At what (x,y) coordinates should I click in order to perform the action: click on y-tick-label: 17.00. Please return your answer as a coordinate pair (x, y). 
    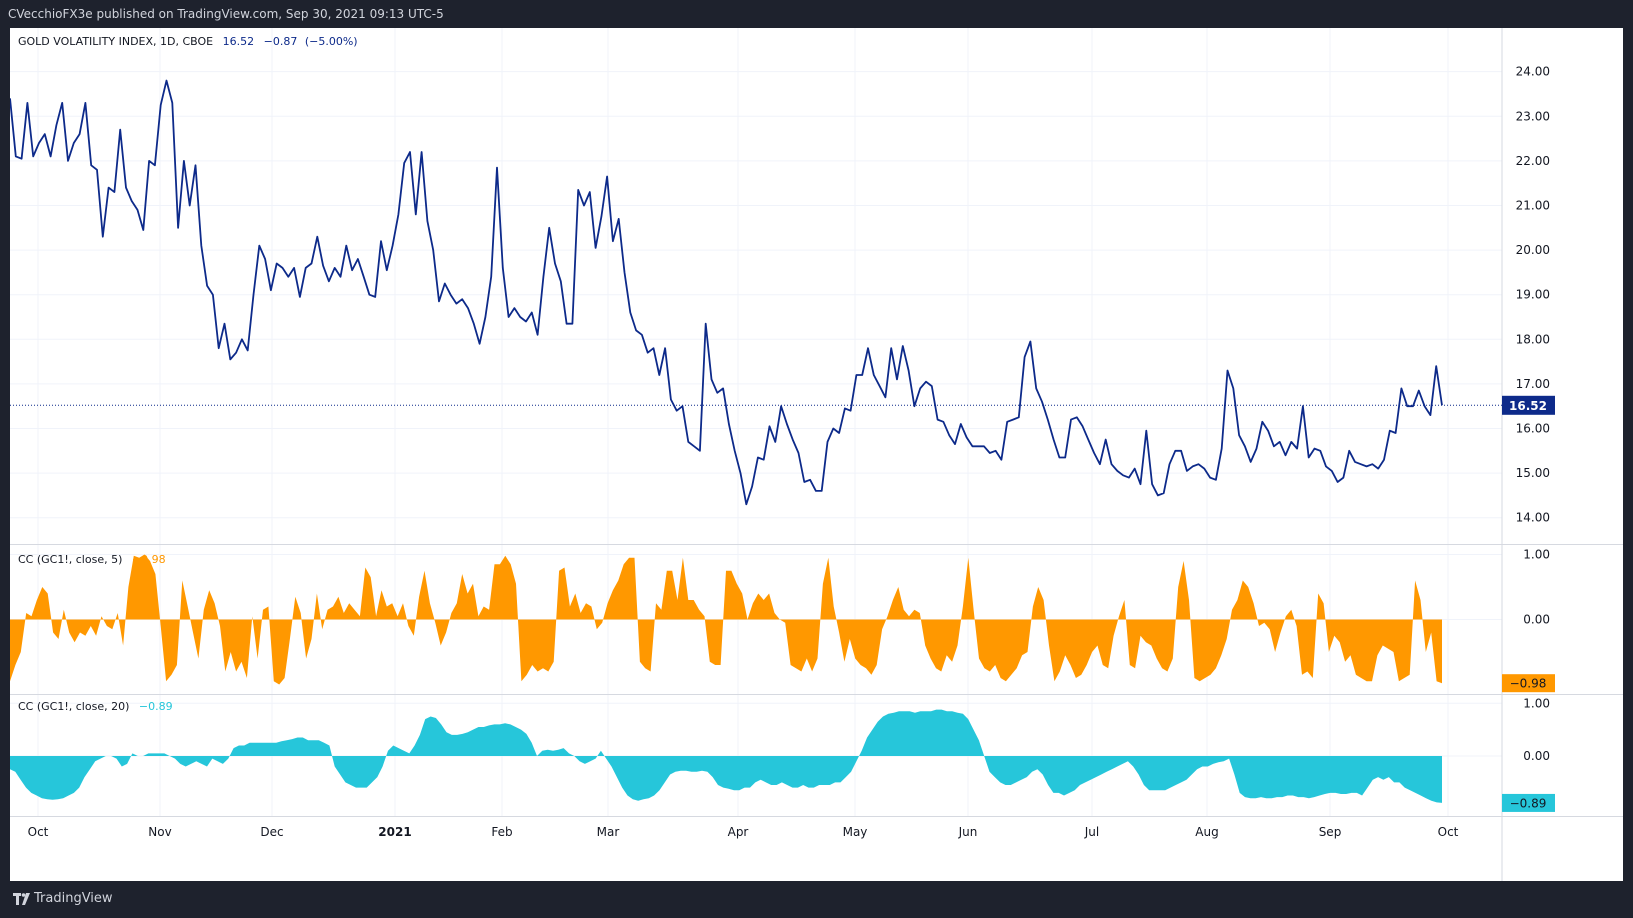
    Looking at the image, I should click on (1533, 384).